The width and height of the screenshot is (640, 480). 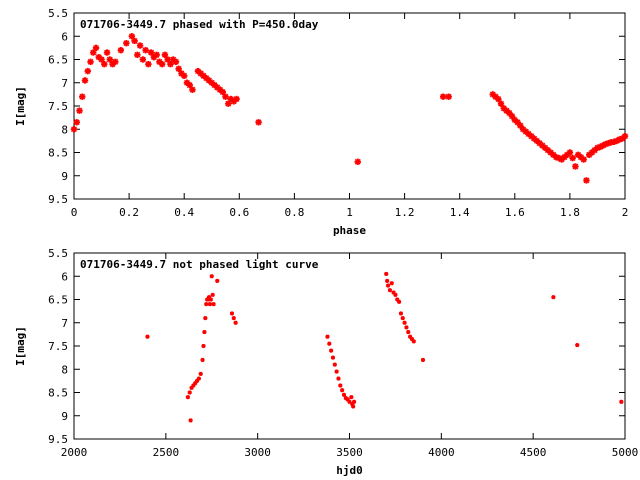 I want to click on x-tick-label: 1.8, so click(x=570, y=212).